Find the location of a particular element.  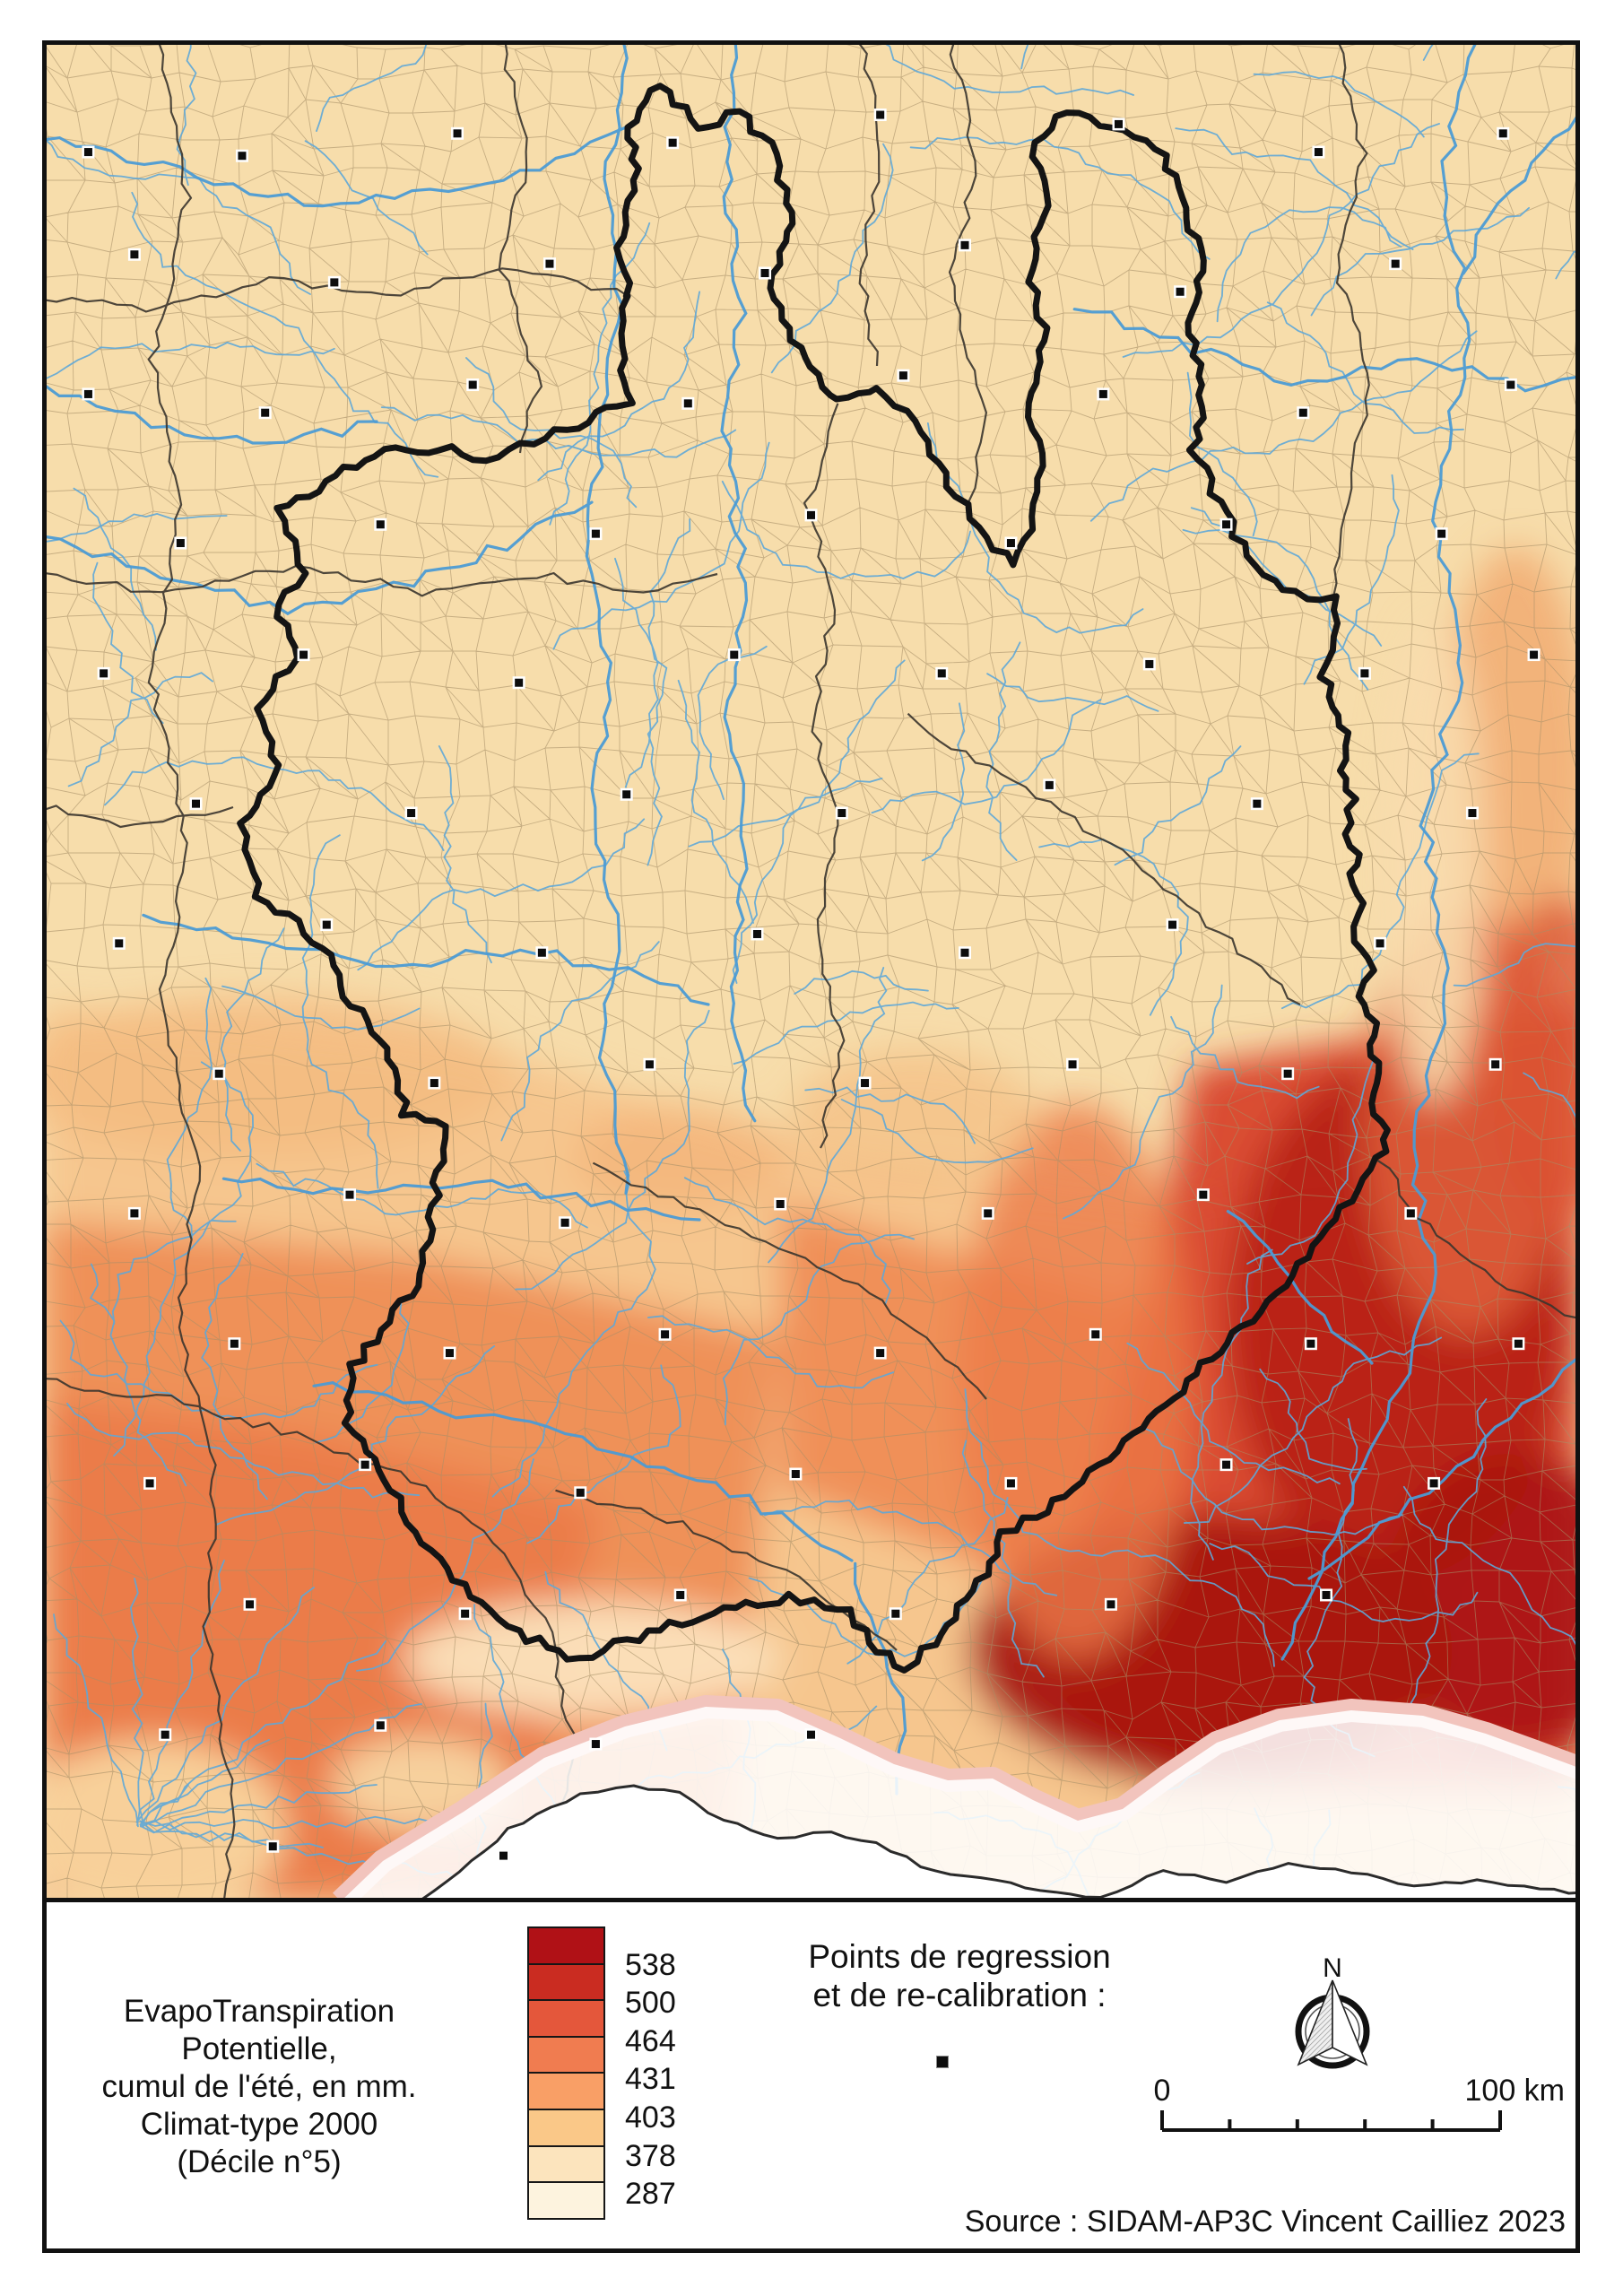

legend-break-label-538: 538 is located at coordinates (650, 1964).